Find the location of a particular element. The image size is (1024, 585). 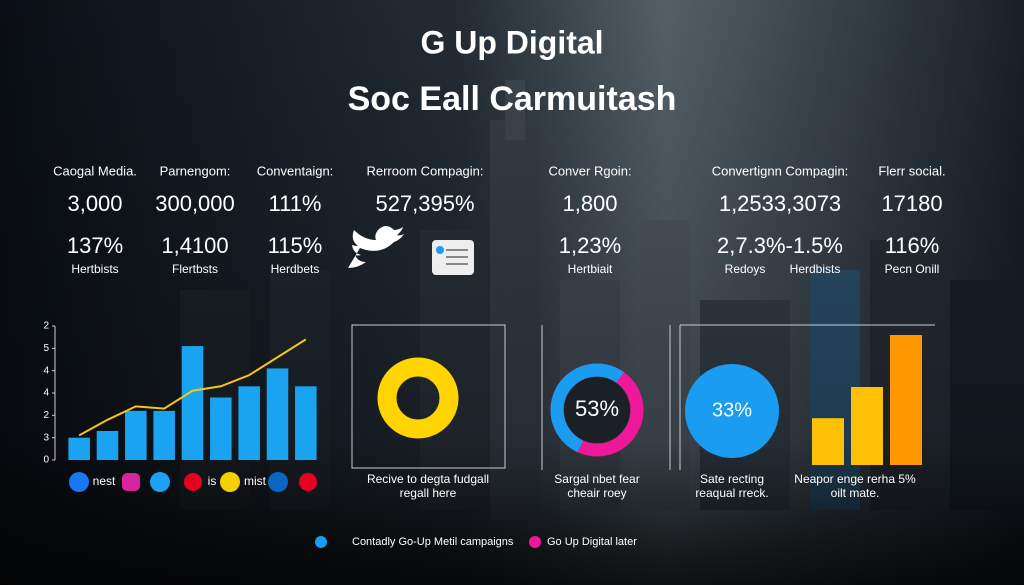

social-label: is is located at coordinates (212, 481).